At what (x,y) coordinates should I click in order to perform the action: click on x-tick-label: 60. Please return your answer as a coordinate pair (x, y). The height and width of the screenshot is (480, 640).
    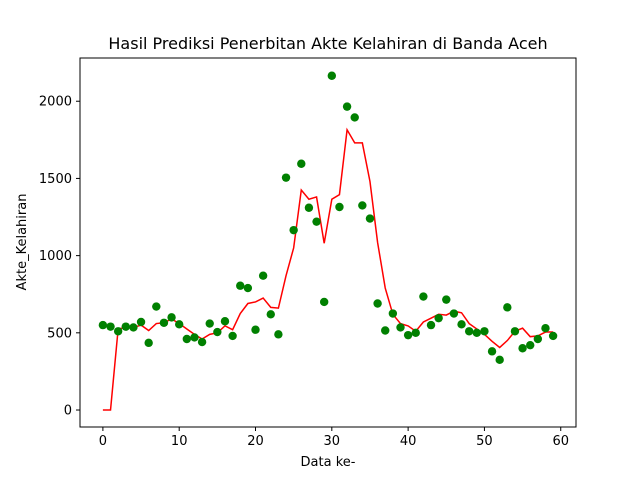
    Looking at the image, I should click on (560, 441).